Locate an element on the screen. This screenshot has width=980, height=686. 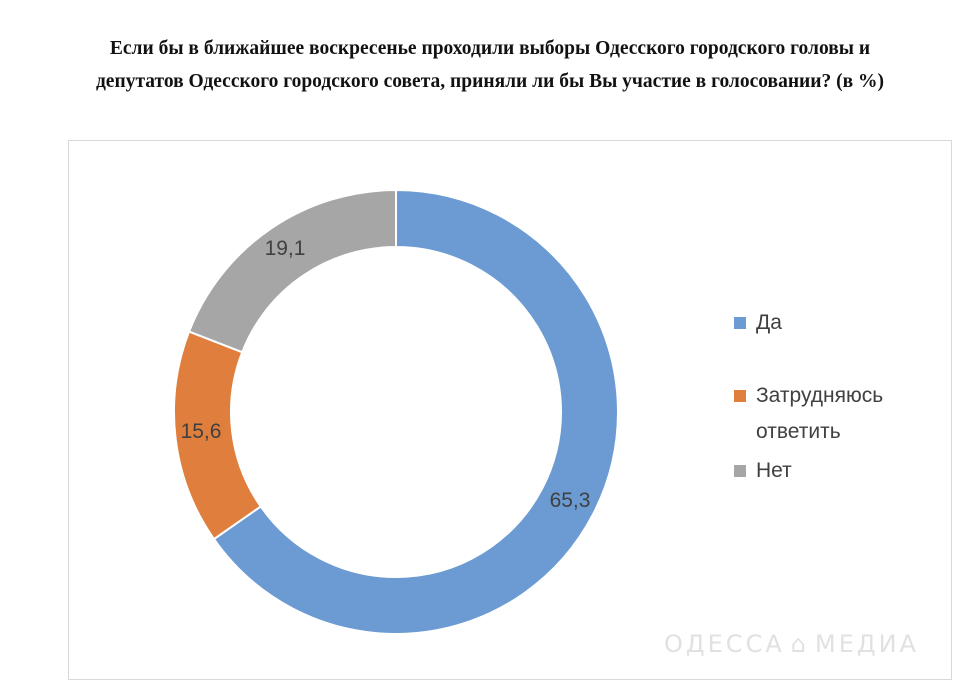
watermark-right-text: МЕДИА is located at coordinates (866, 644).